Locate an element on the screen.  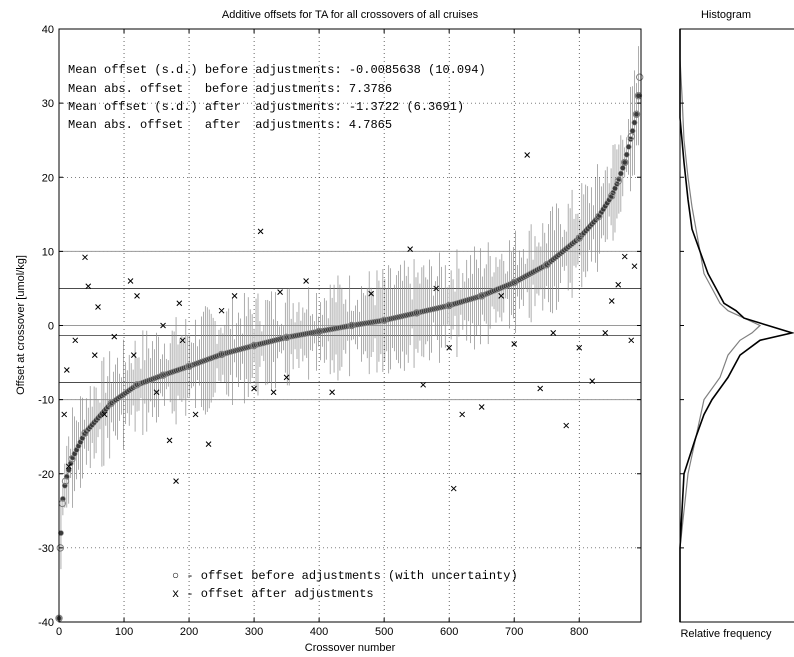
y-tick-label: -10 is located at coordinates (46, 401).